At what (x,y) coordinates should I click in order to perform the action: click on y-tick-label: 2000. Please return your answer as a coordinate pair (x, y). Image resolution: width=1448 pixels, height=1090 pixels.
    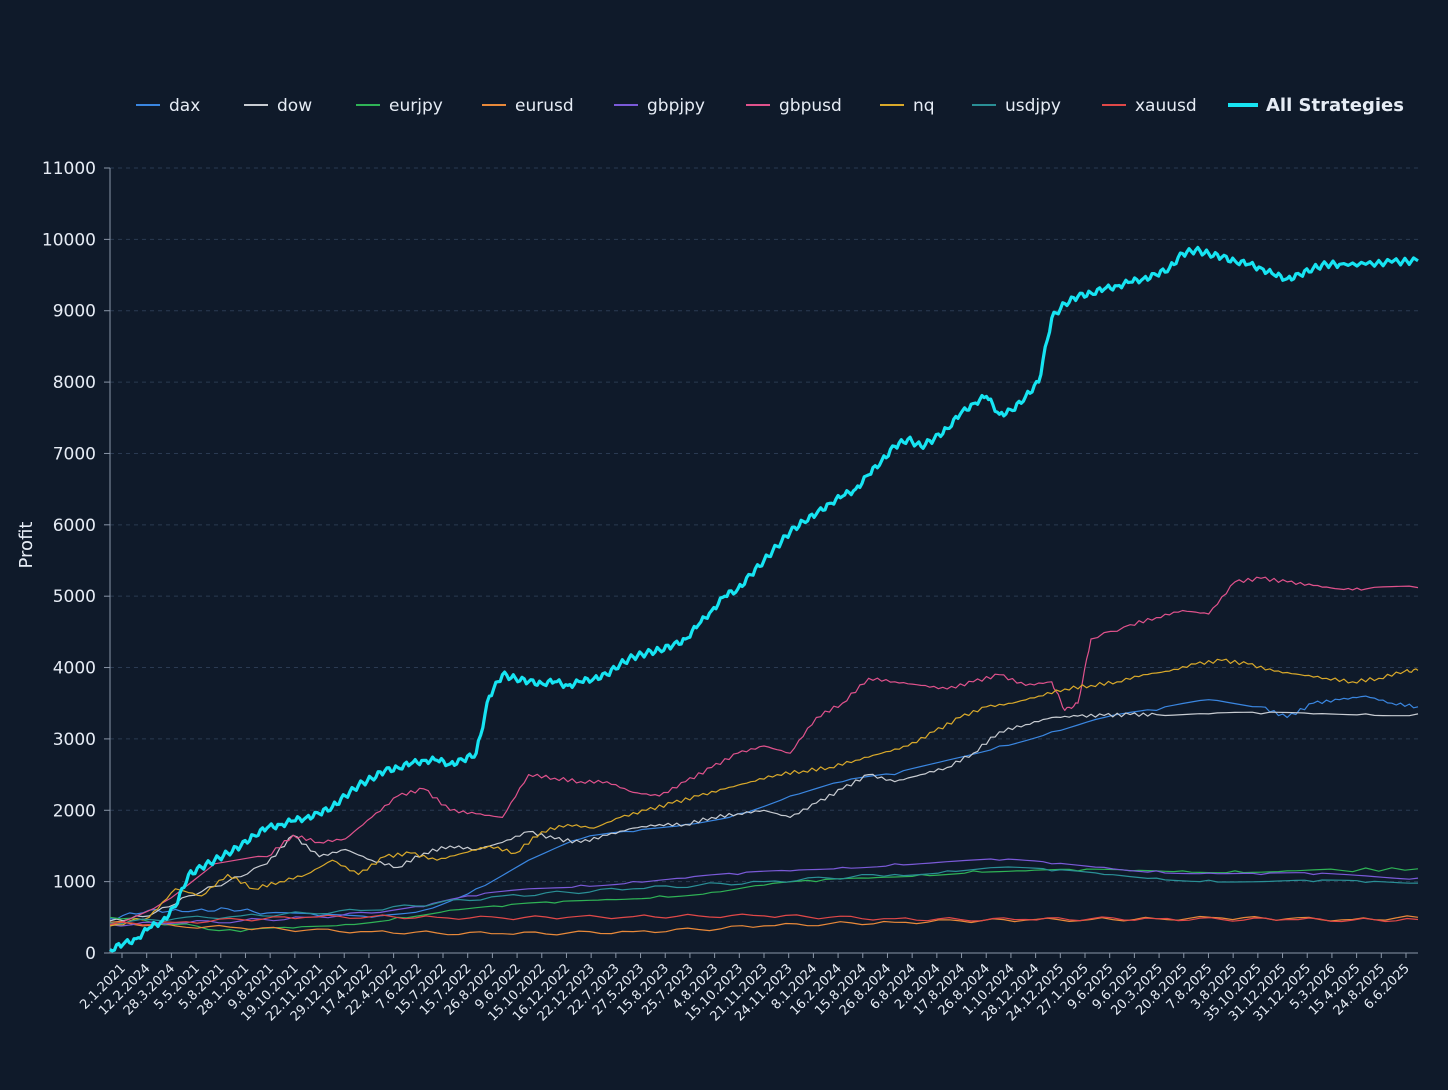
    Looking at the image, I should click on (74, 811).